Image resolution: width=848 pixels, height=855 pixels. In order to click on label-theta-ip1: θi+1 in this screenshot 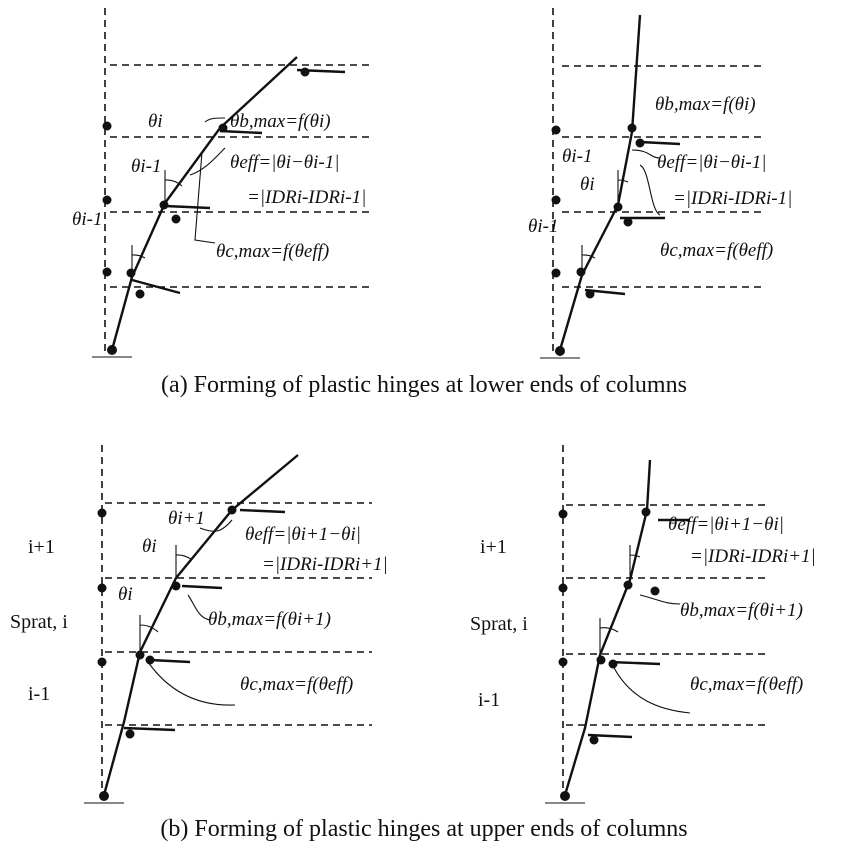, I will do `click(186, 518)`.